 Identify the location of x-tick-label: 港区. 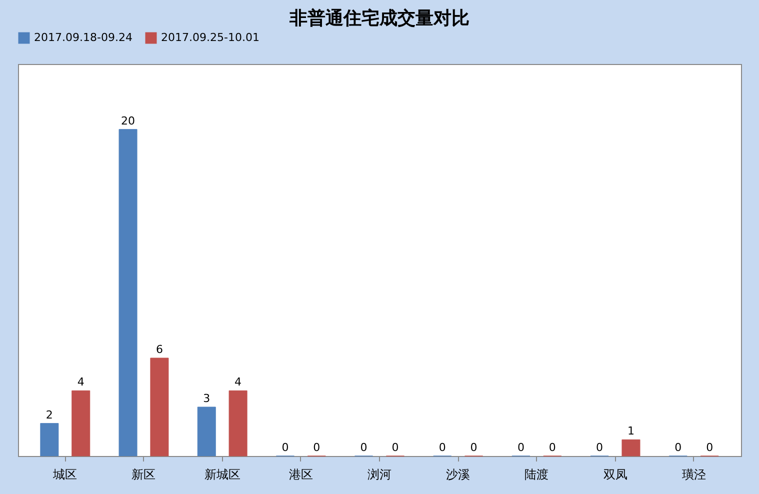
(300, 475).